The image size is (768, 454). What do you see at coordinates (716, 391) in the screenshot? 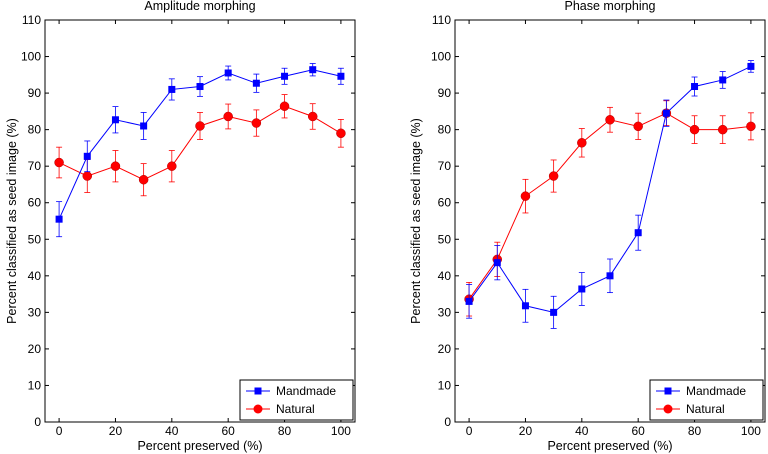
I see `legend-label: Mandmade` at bounding box center [716, 391].